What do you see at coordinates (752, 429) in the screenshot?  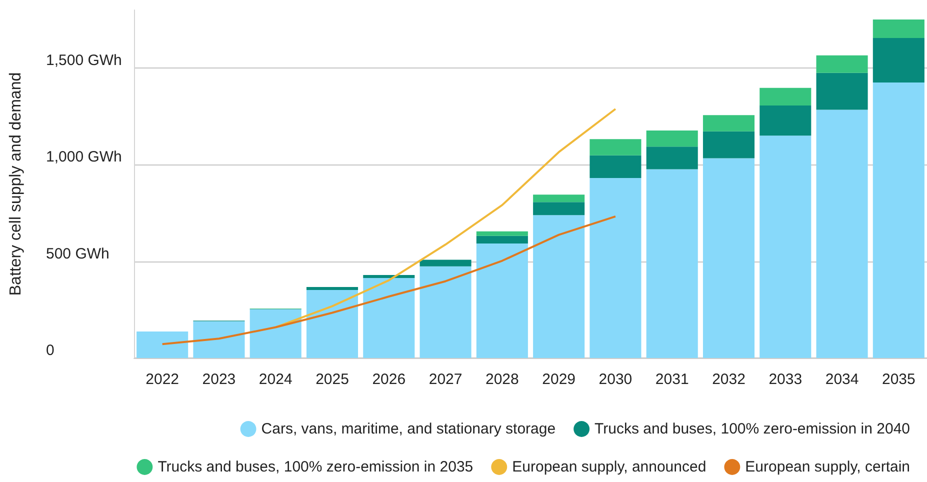 I see `legend-label: Trucks and buses, 100% zero-emission in 2040` at bounding box center [752, 429].